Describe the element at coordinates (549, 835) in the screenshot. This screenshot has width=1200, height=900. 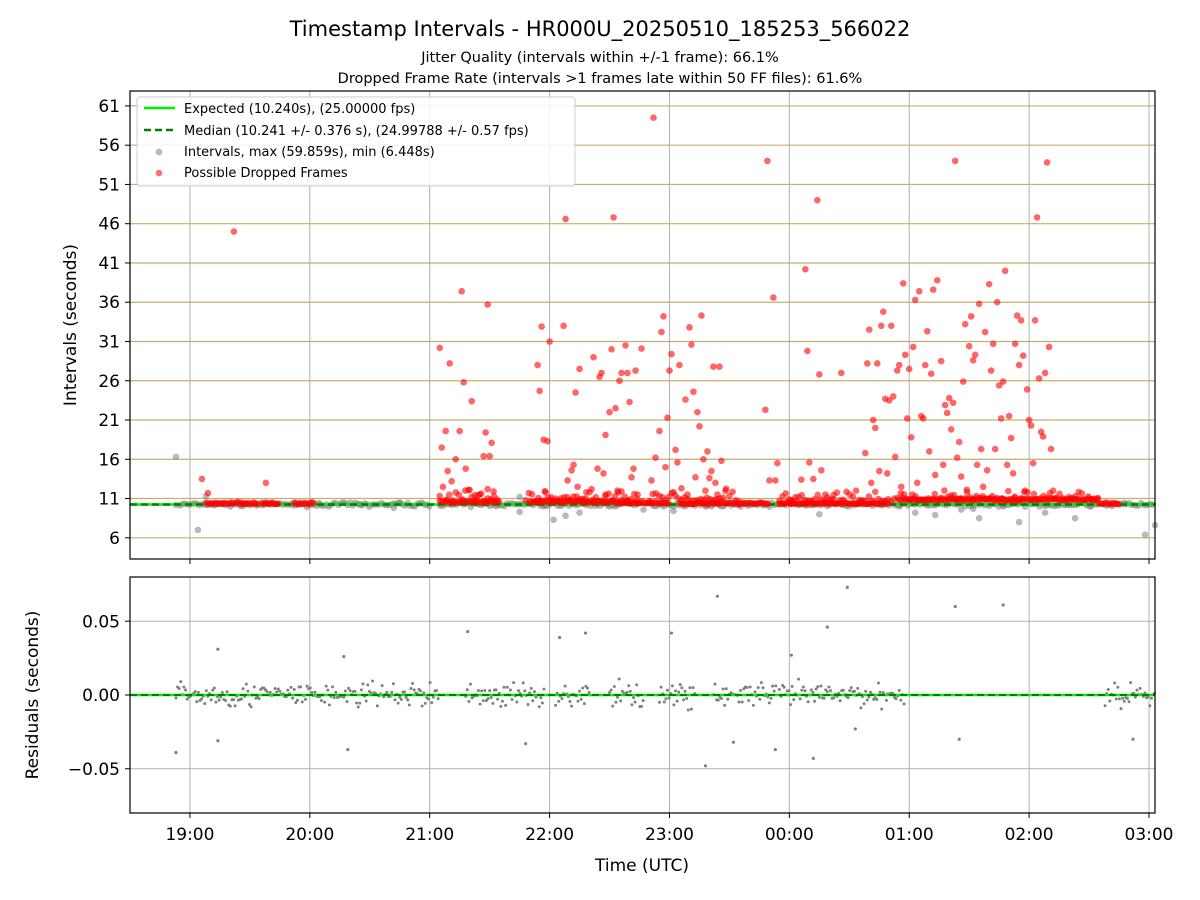
I see `residuals-x-tick-label: 22:00` at that location.